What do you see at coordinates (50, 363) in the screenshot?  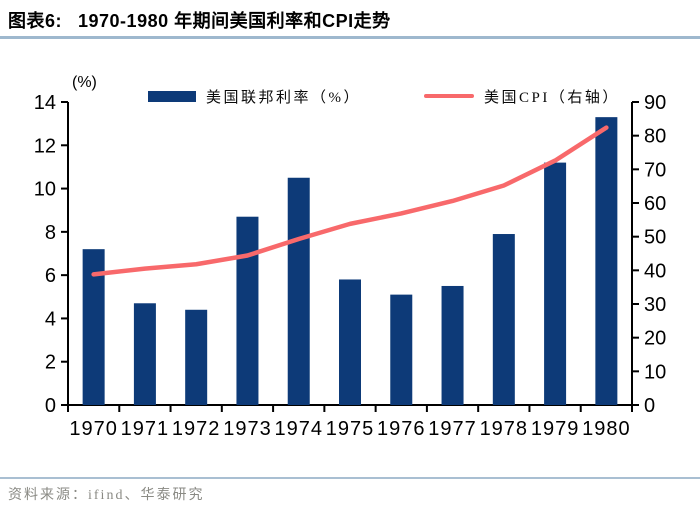 I see `left-axis-tick-label: 2` at bounding box center [50, 363].